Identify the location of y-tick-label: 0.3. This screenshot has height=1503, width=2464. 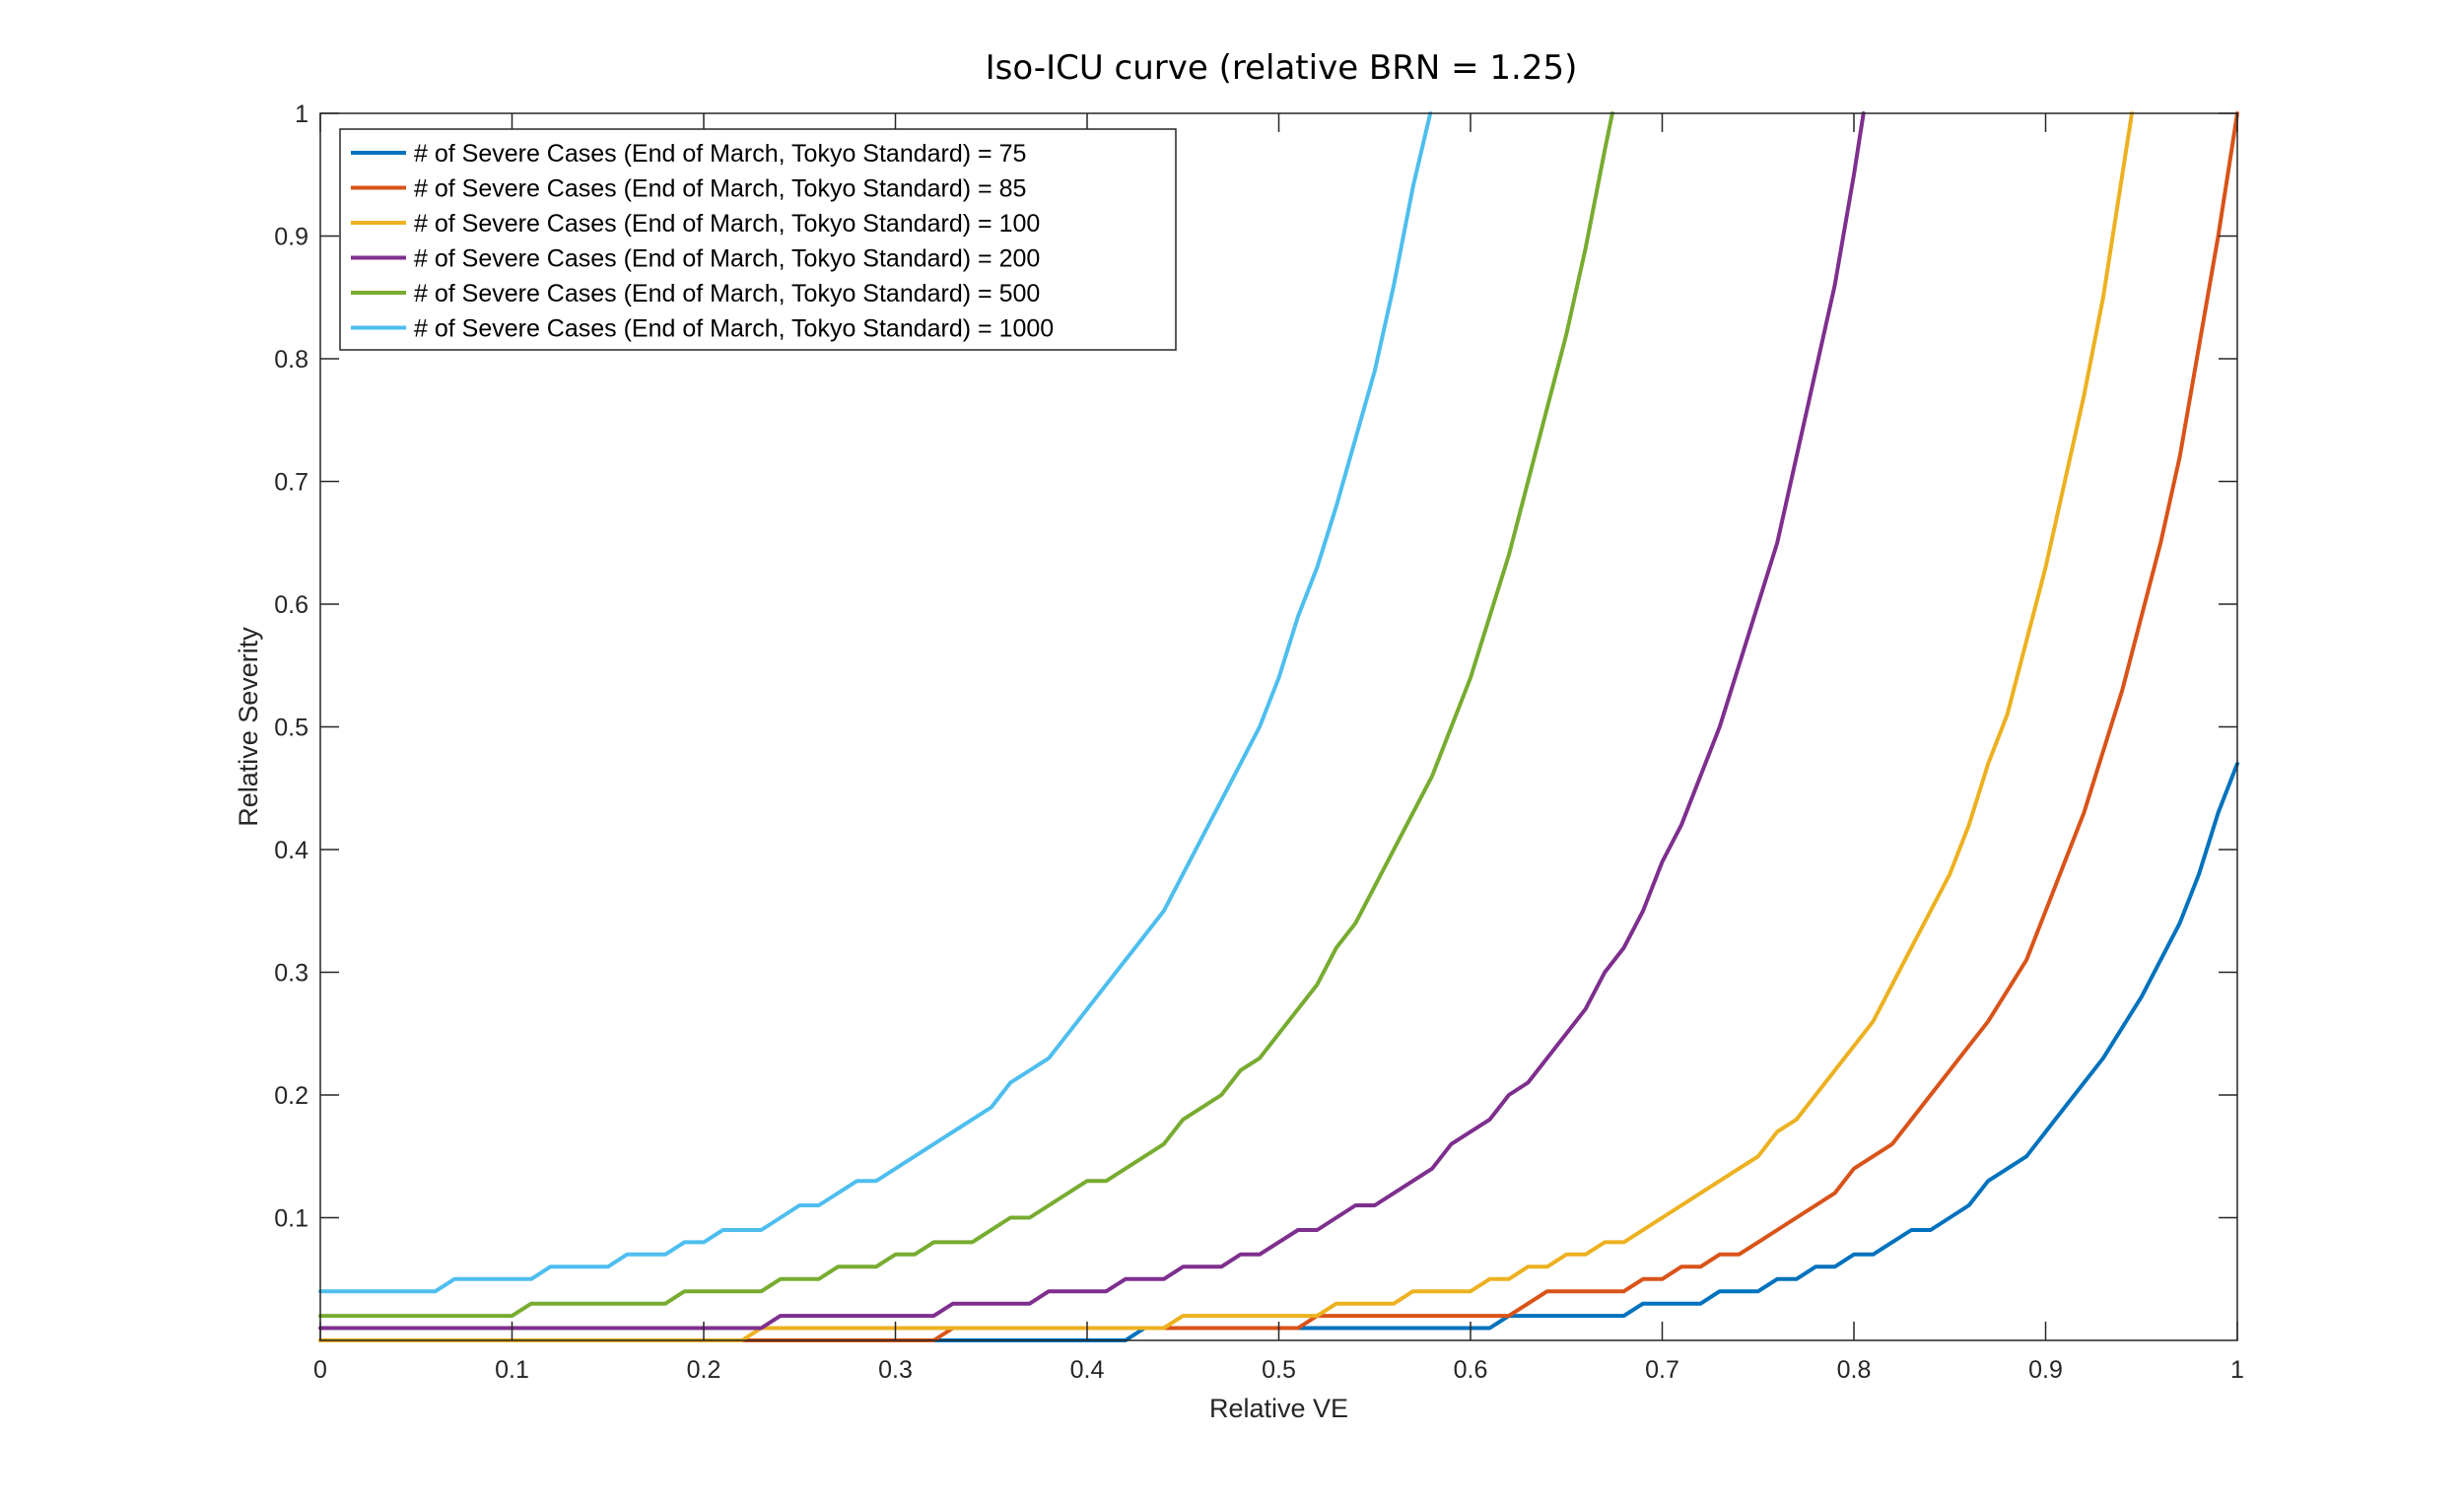
(291, 974).